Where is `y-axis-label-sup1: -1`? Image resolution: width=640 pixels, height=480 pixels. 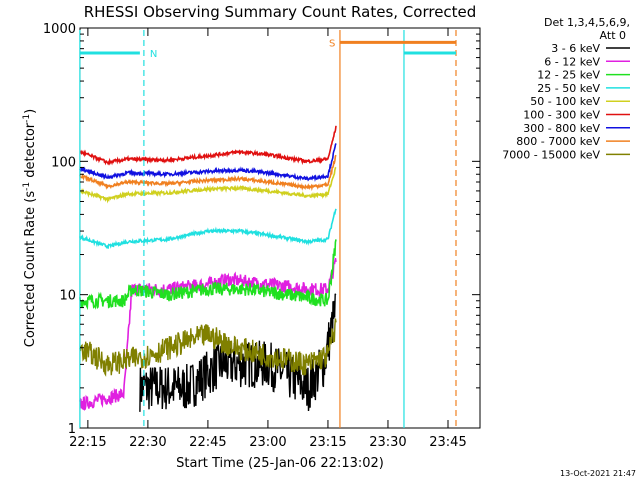
y-axis-label-sup1: -1 is located at coordinates (27, 186).